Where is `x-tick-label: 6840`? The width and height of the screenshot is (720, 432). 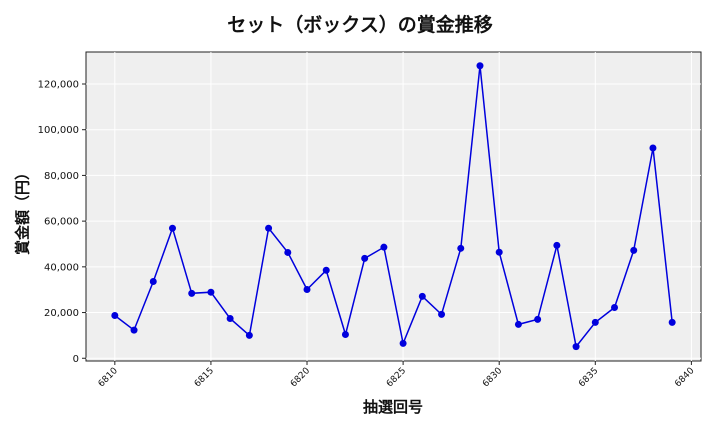
x-tick-label: 6840 is located at coordinates (684, 377).